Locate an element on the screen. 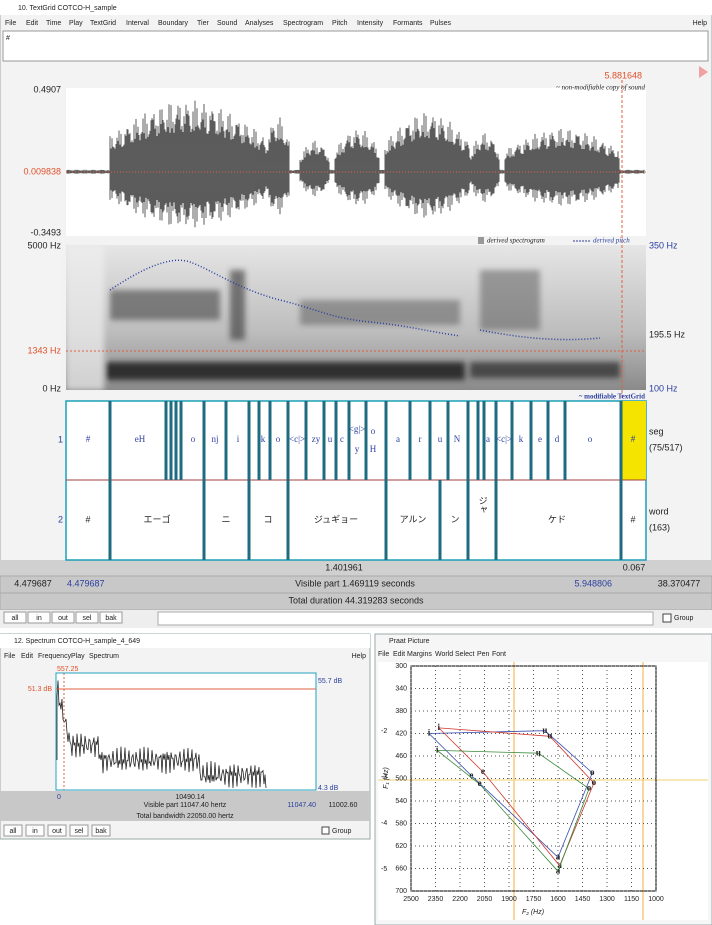 The height and width of the screenshot is (925, 712). menu-item: Interval is located at coordinates (137, 23).